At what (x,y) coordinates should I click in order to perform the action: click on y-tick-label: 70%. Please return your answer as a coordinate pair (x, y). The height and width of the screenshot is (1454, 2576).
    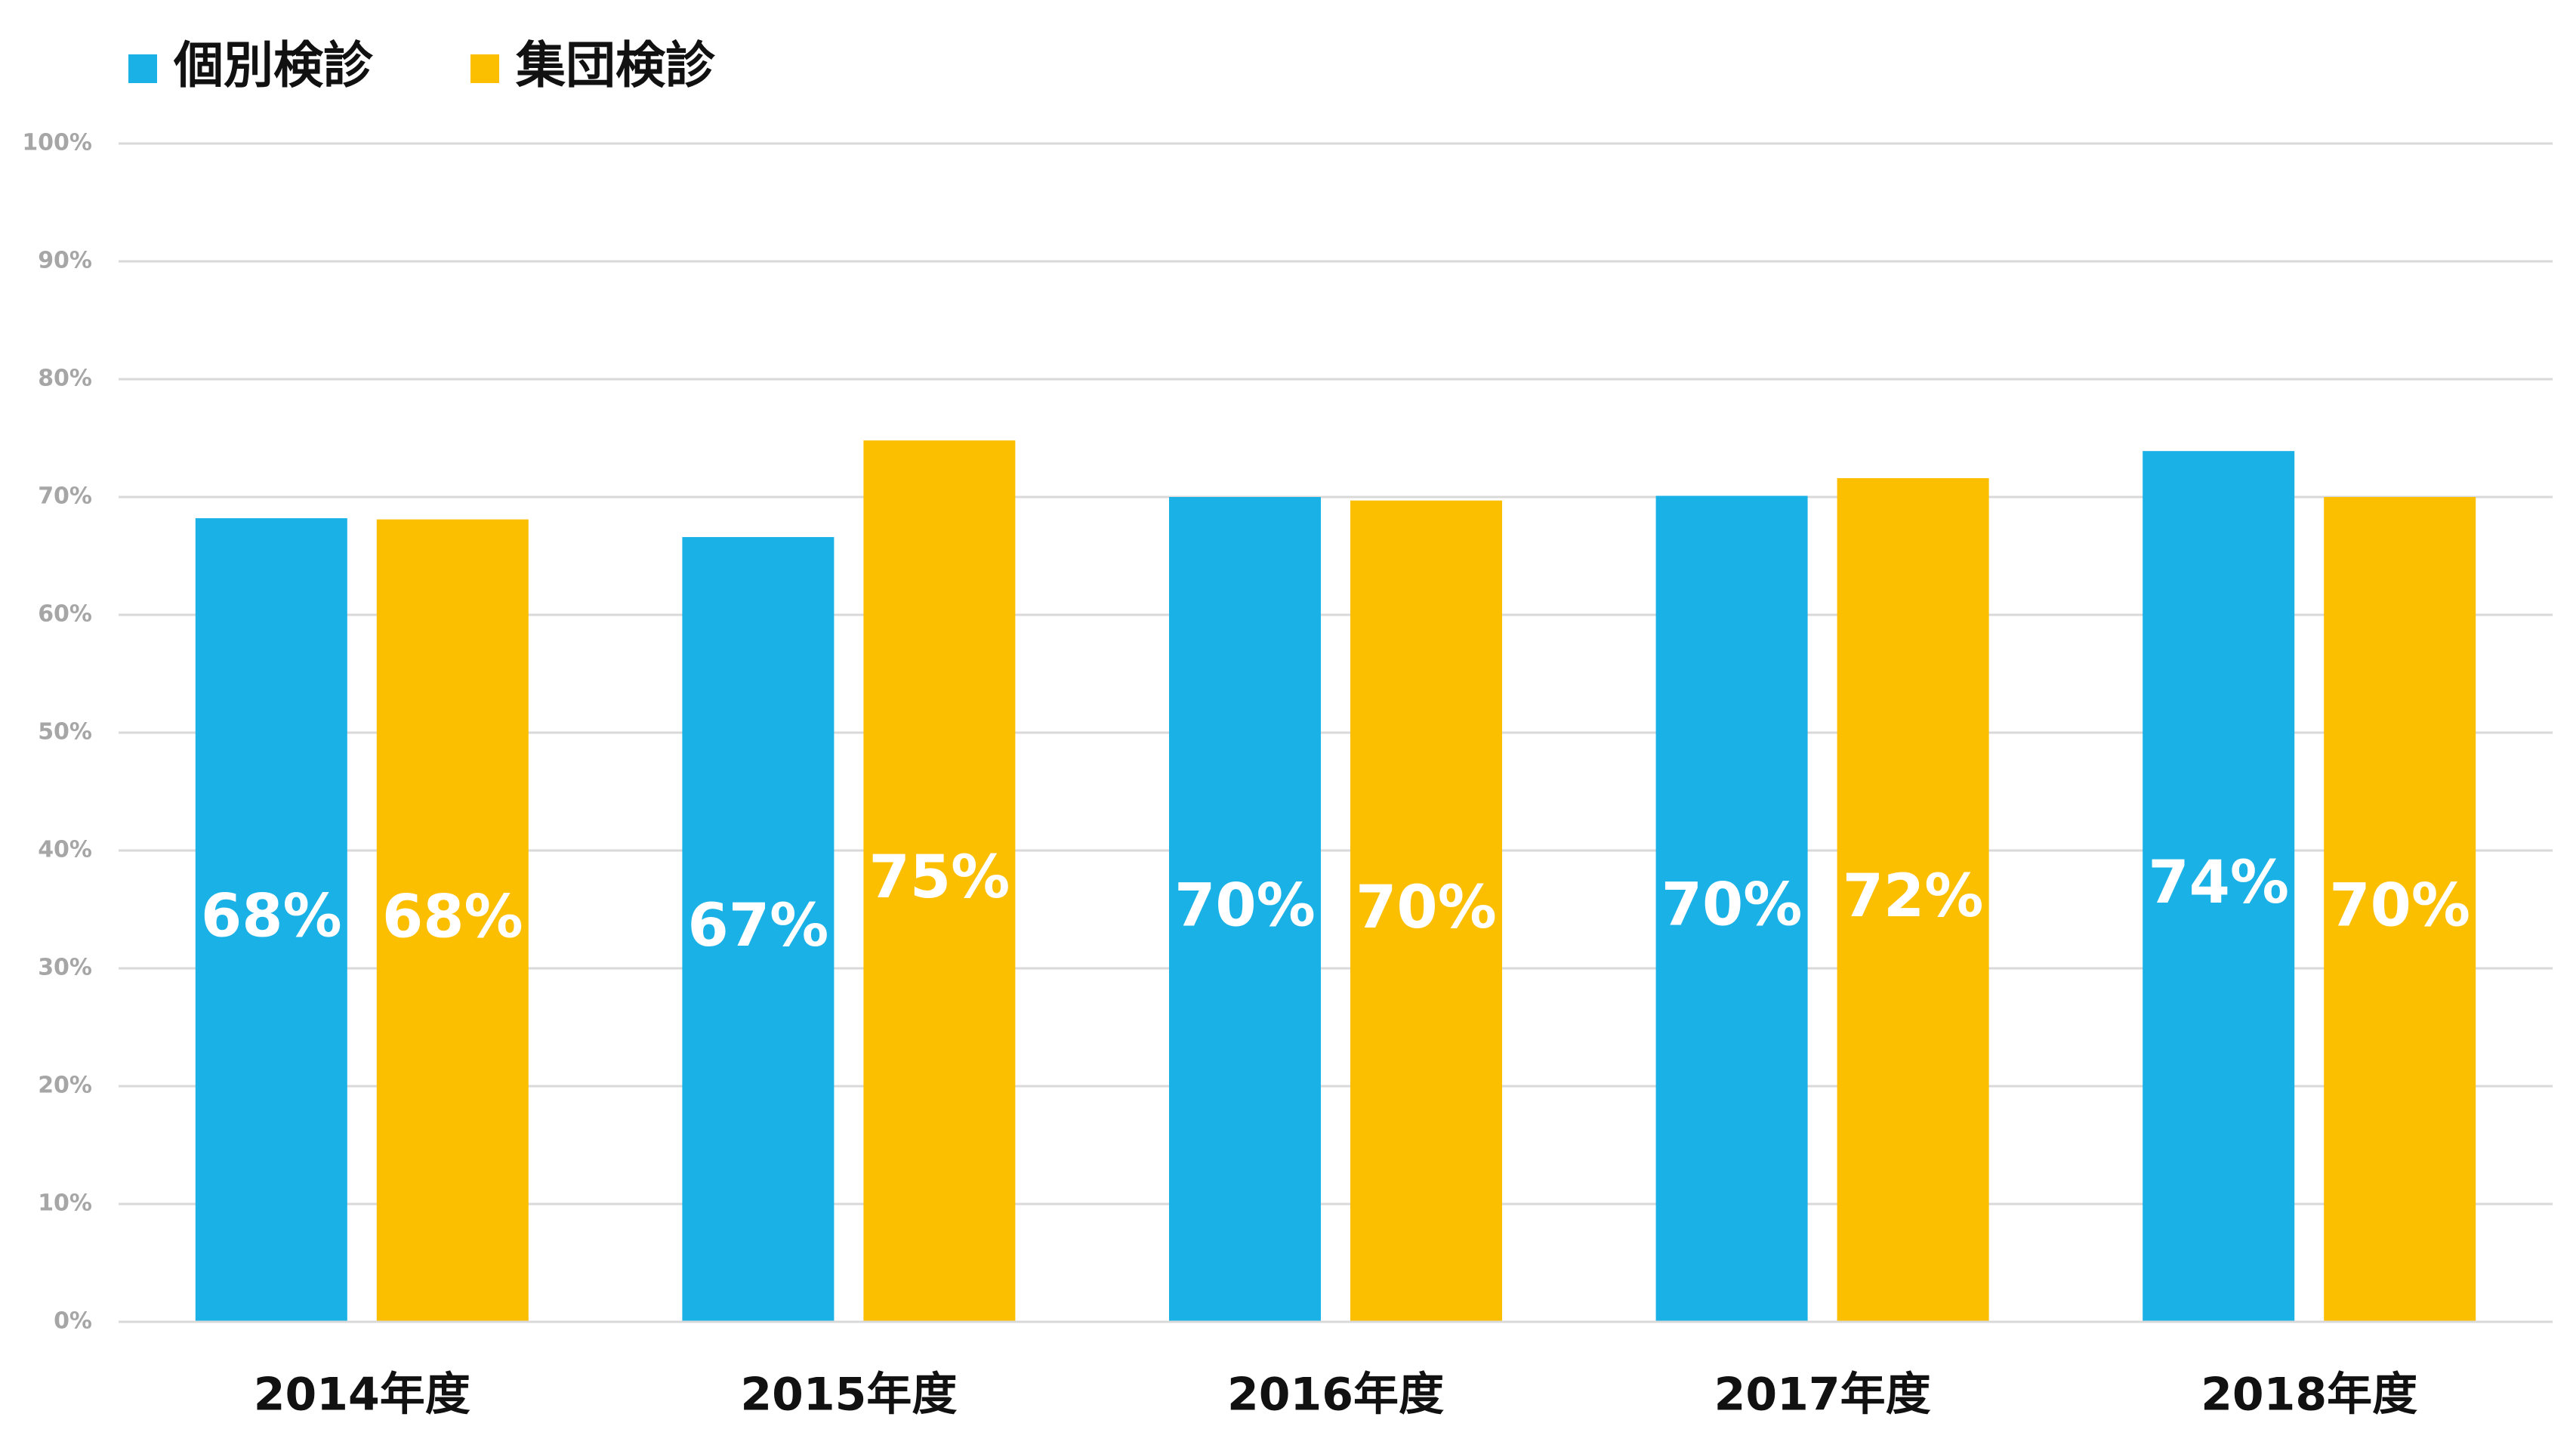
    Looking at the image, I should click on (65, 496).